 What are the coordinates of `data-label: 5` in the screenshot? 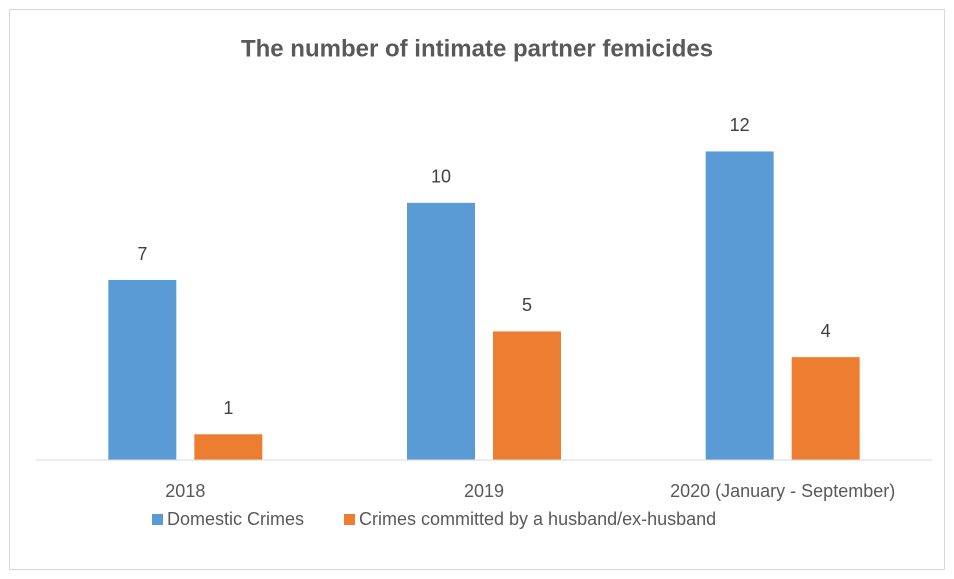 It's located at (527, 305).